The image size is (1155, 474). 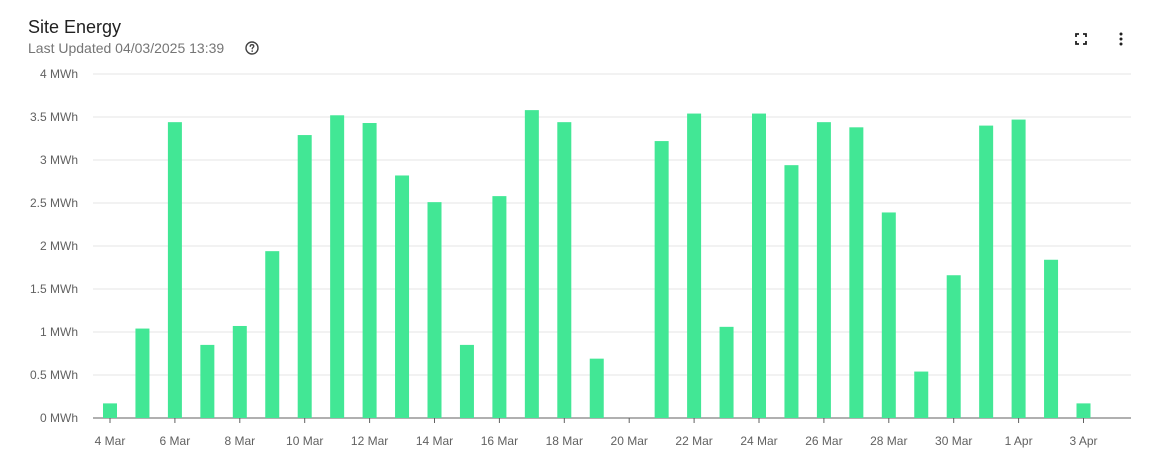 What do you see at coordinates (888, 441) in the screenshot?
I see `x-tick-label: 28 Mar` at bounding box center [888, 441].